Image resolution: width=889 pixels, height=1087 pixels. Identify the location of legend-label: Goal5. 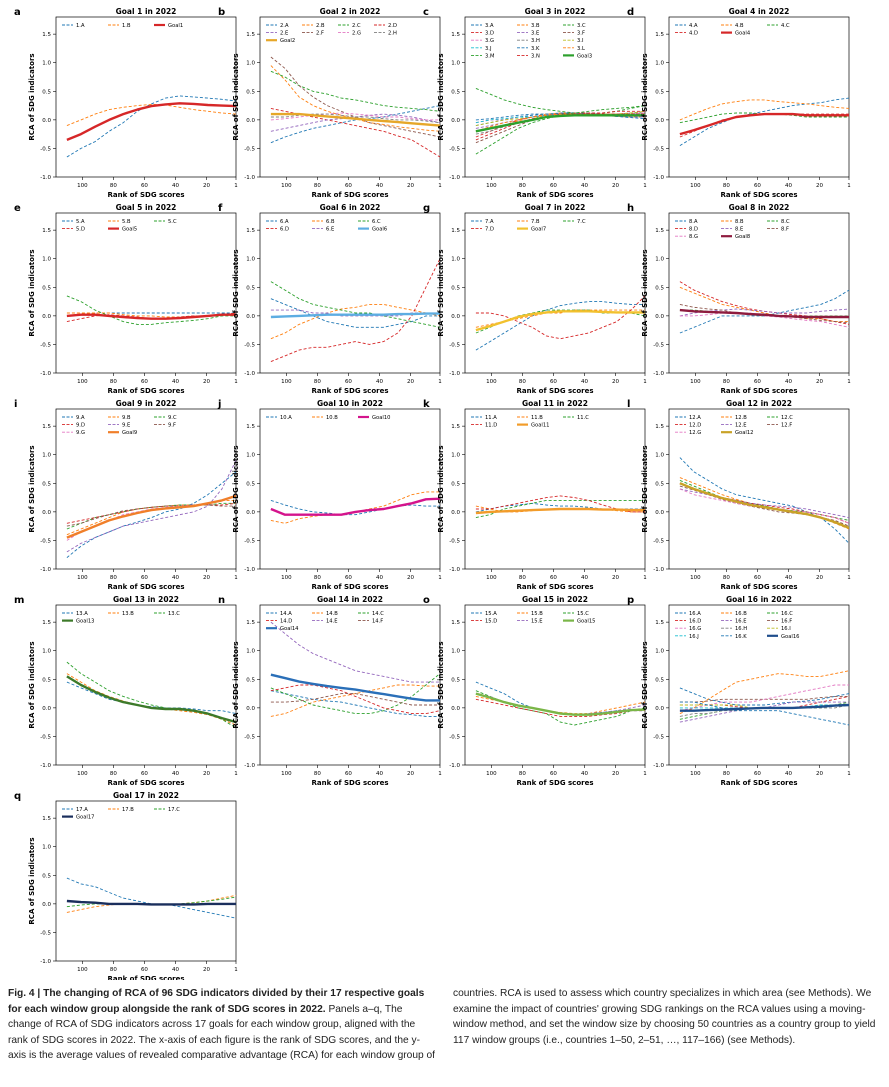
(129, 230).